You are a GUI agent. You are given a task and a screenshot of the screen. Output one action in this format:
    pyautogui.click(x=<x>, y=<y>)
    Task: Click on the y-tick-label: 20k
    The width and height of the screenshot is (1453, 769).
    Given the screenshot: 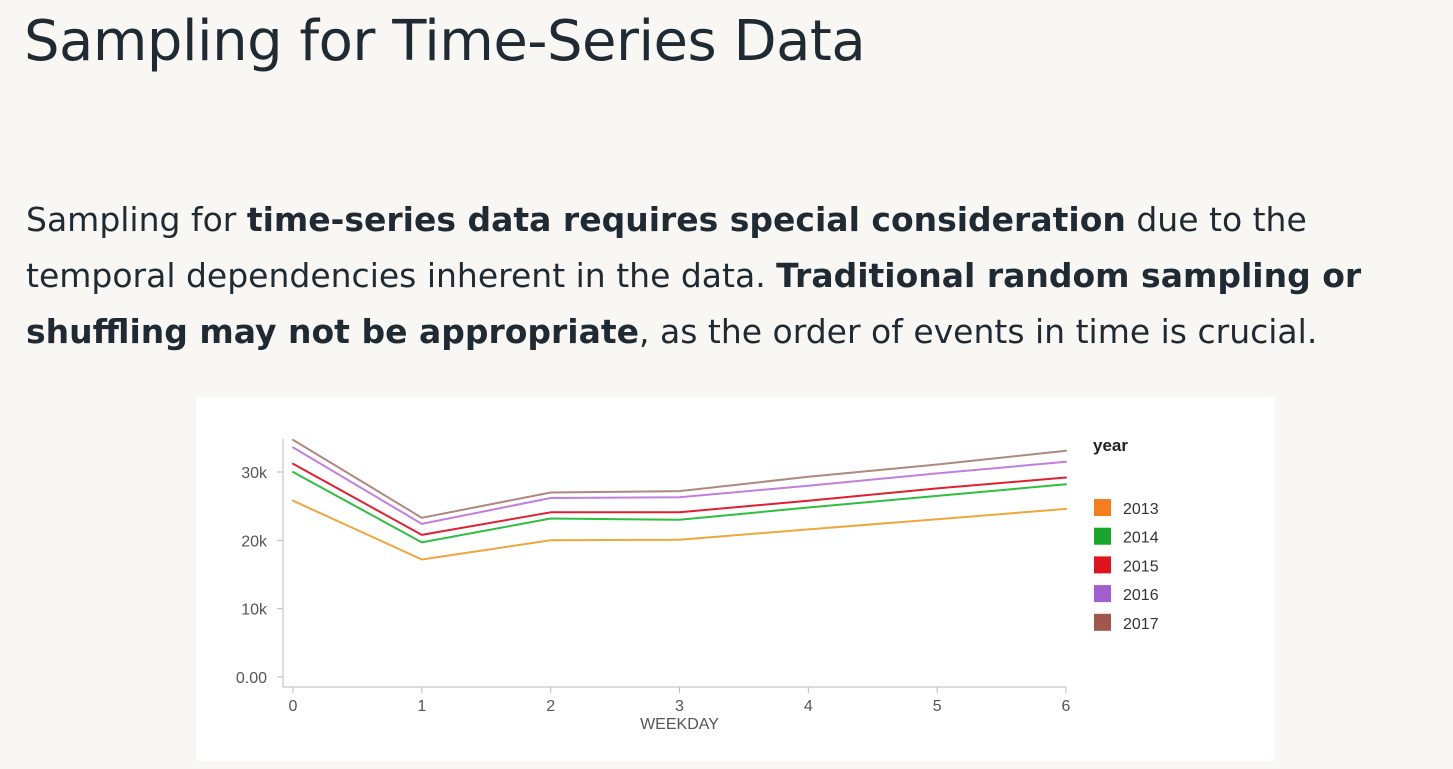 What is the action you would take?
    pyautogui.click(x=254, y=541)
    